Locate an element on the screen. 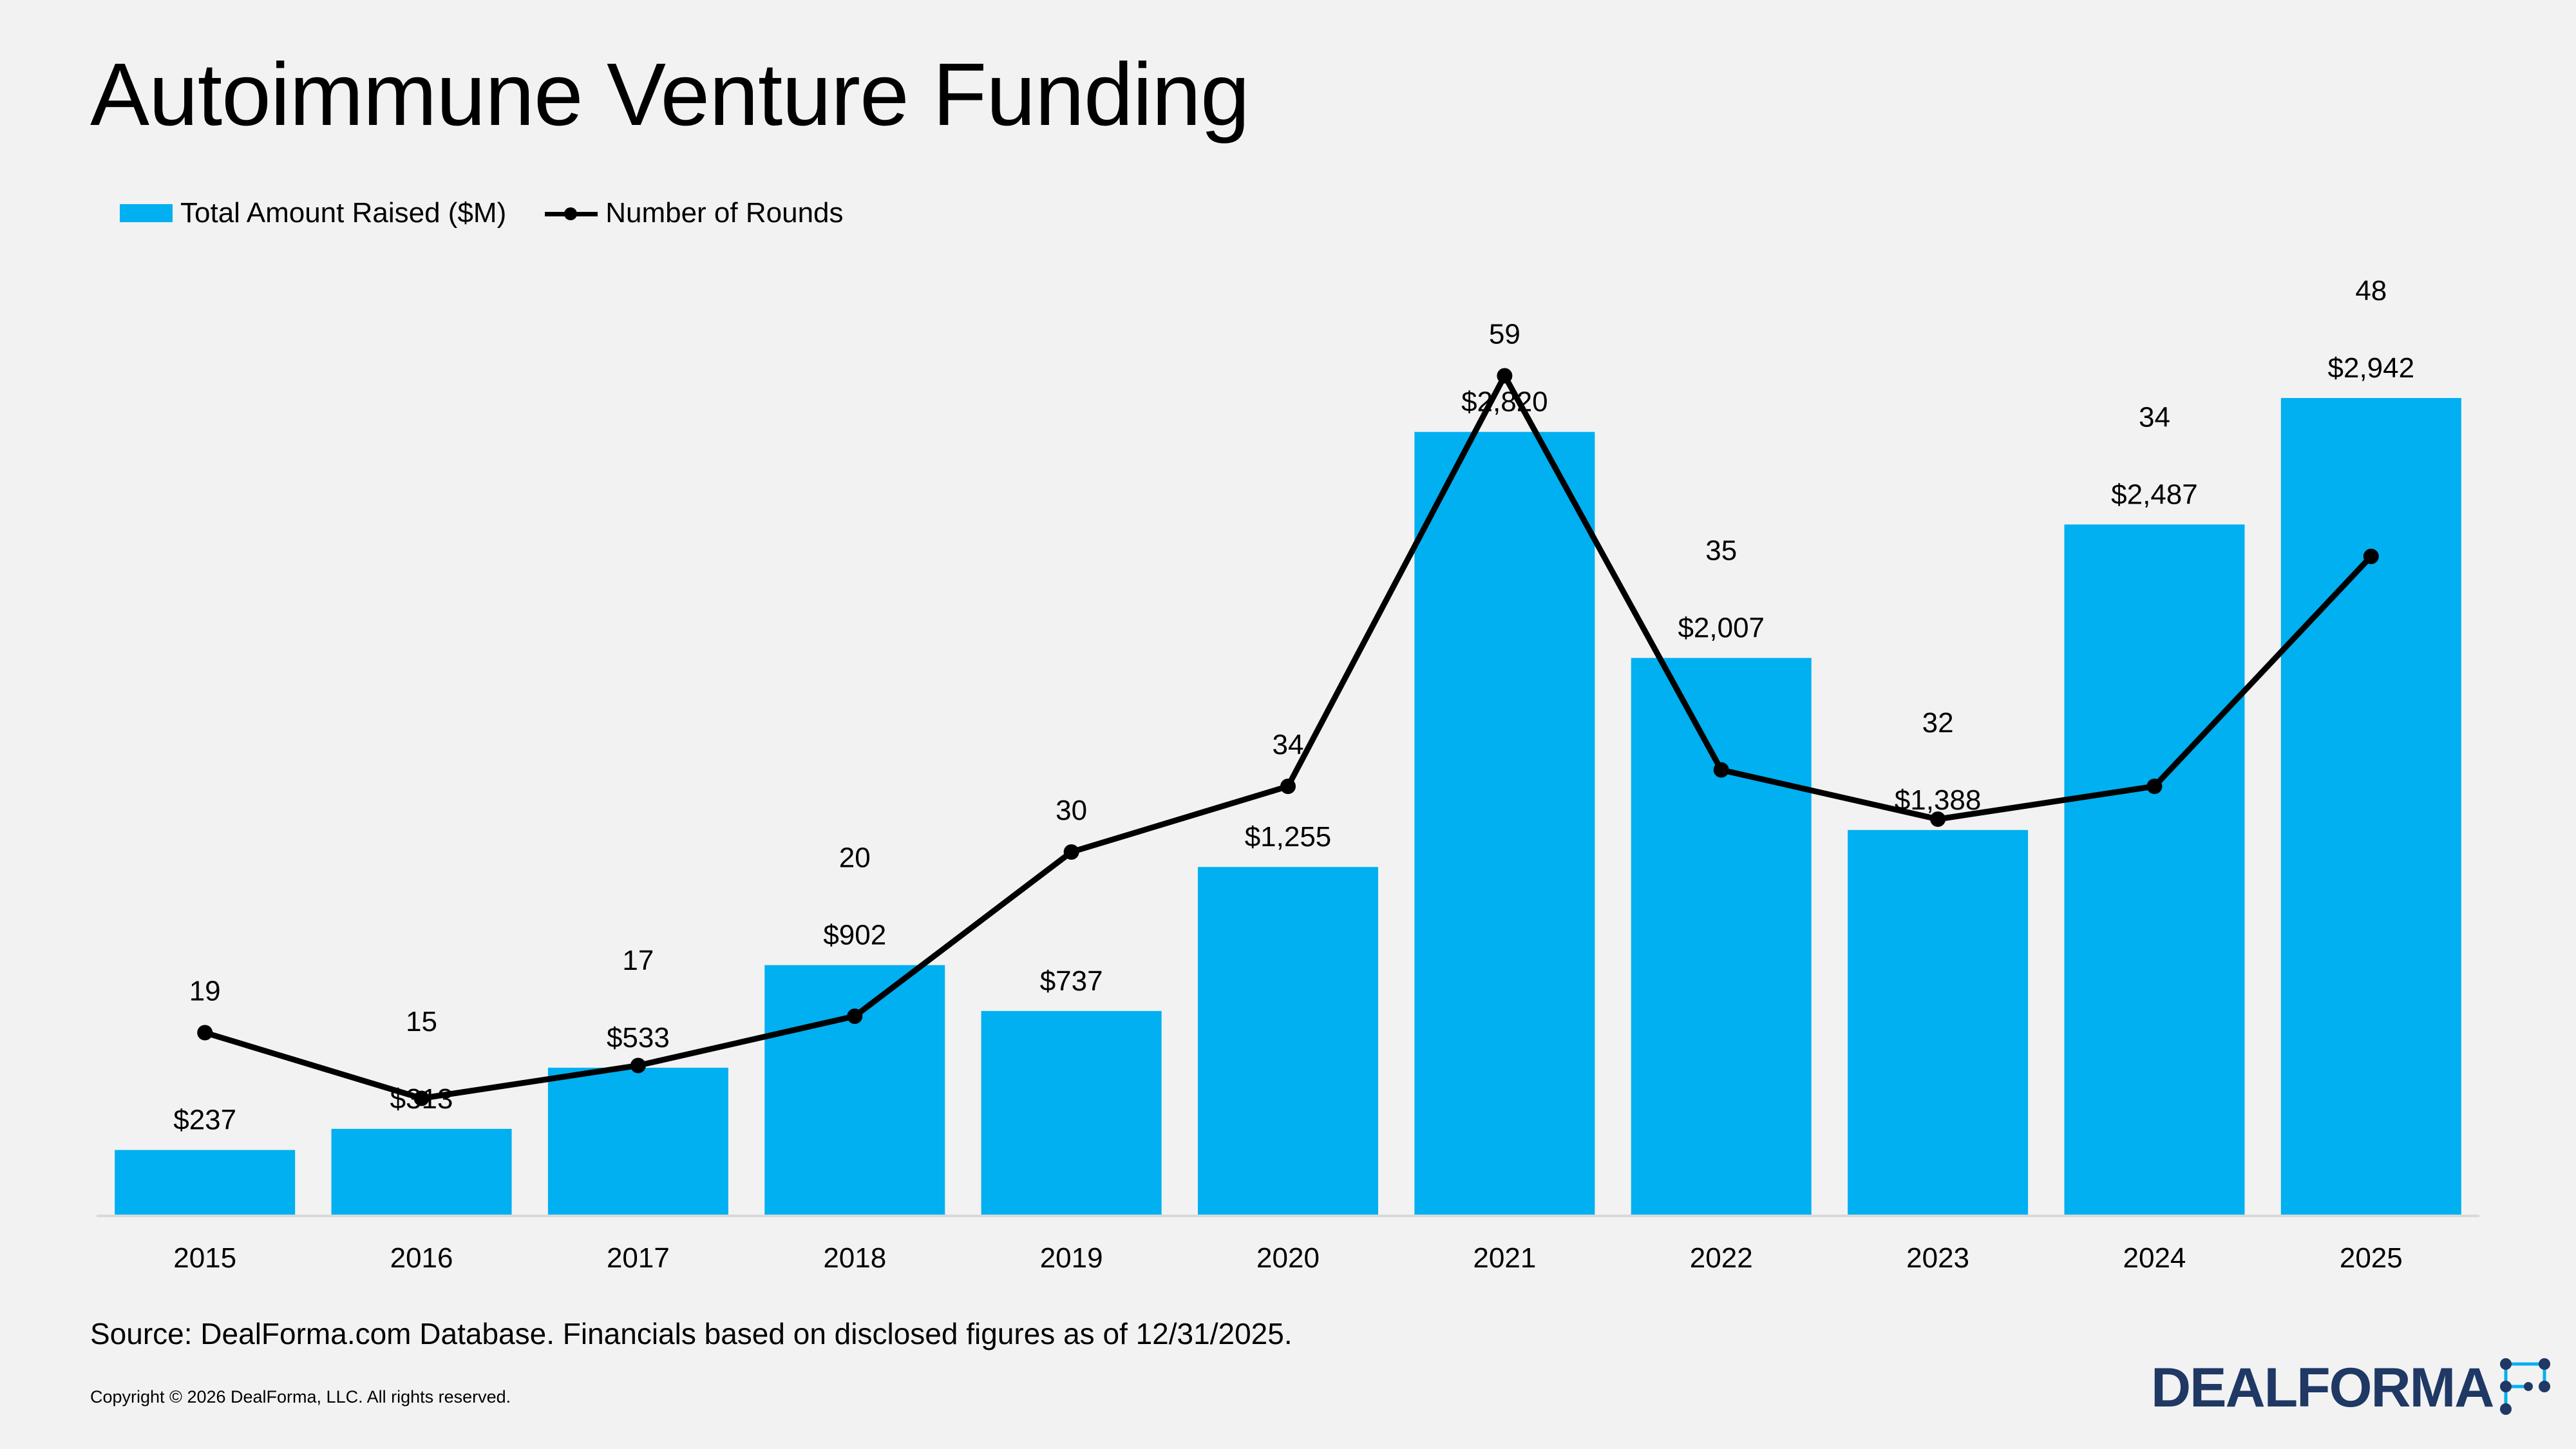 Image resolution: width=2576 pixels, height=1449 pixels. legend-item-rounds: Number of Rounds is located at coordinates (694, 213).